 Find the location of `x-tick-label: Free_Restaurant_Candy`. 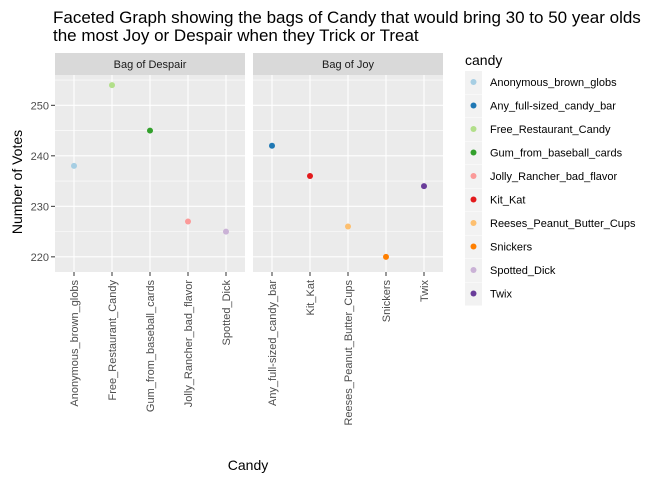

x-tick-label: Free_Restaurant_Candy is located at coordinates (113, 340).